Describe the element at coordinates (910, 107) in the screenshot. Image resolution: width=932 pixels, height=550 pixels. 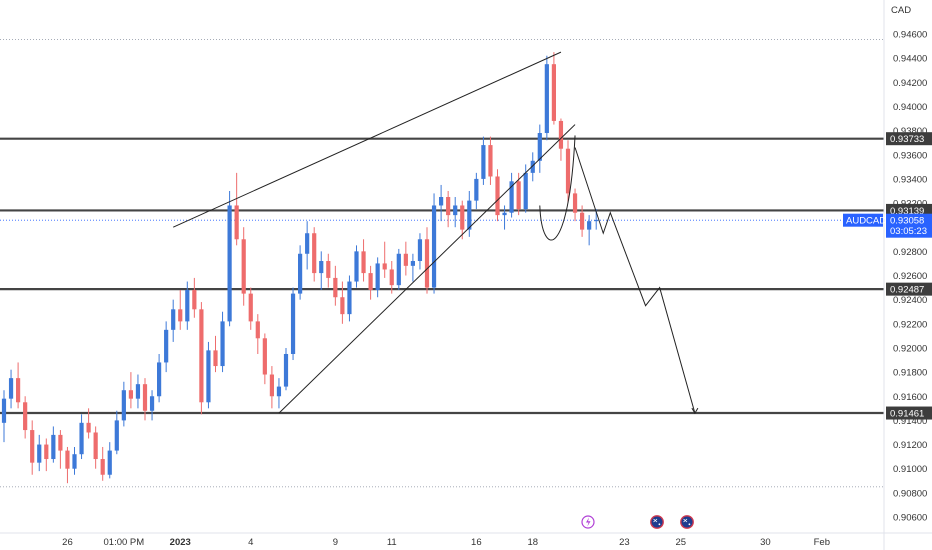
I see `y-tick-label: 0.94000` at that location.